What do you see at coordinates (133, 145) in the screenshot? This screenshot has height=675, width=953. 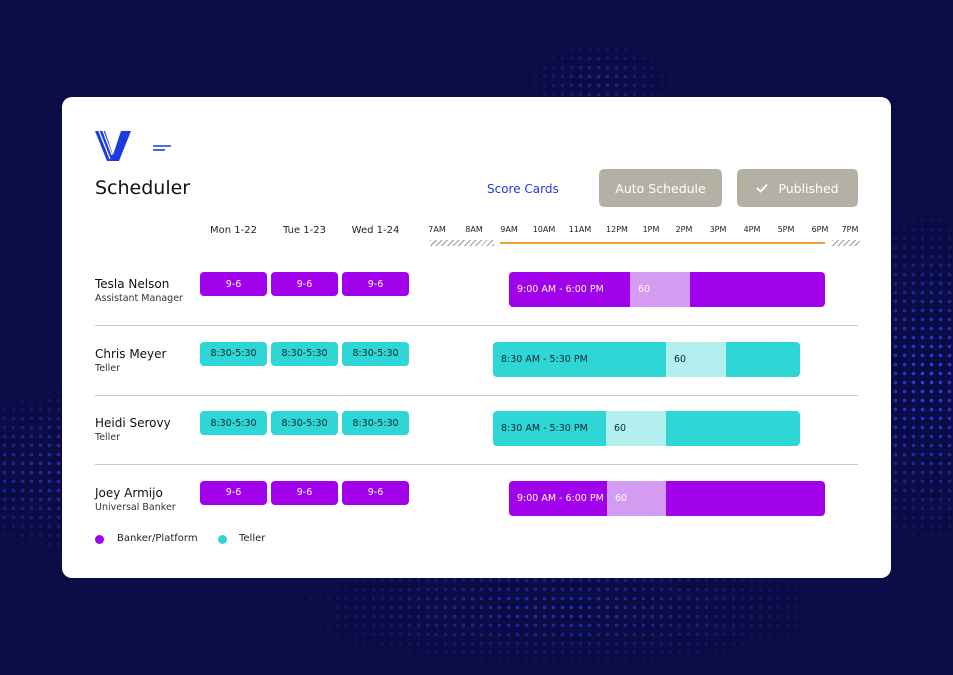 I see `logo` at bounding box center [133, 145].